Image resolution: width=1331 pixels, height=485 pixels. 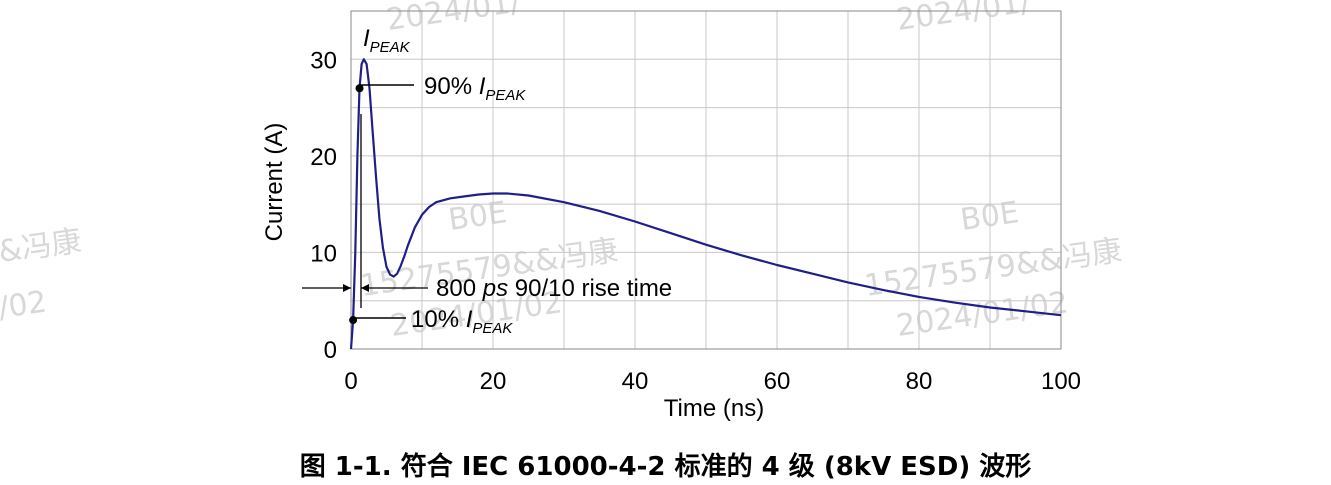 I want to click on ten-i: I, so click(x=469, y=319).